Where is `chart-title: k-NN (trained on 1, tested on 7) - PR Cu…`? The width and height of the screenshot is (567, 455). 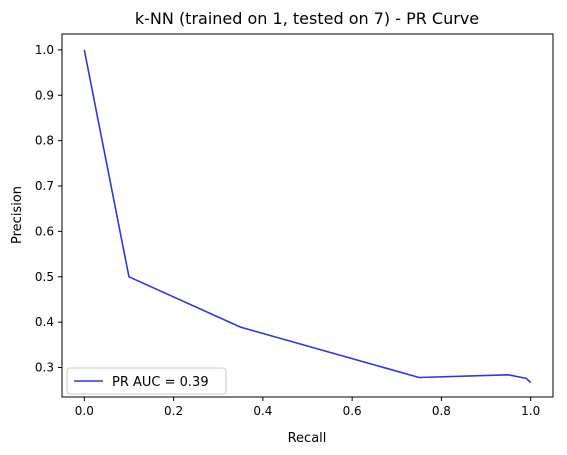 chart-title: k-NN (trained on 1, tested on 7) - PR Cu… is located at coordinates (307, 18).